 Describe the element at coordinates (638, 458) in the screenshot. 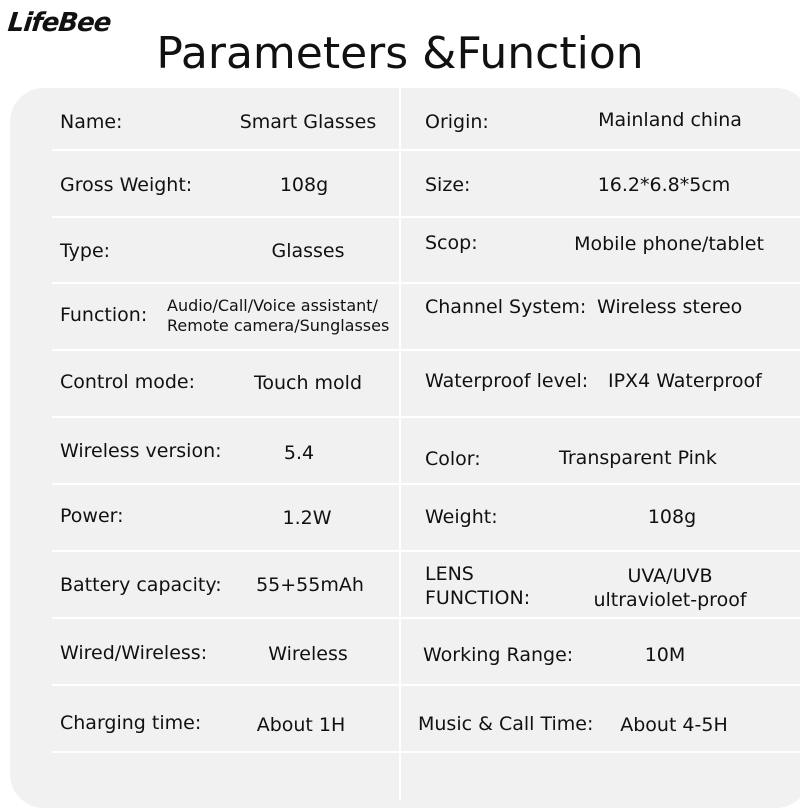

I see `spec-value-color: Transparent Pink` at that location.